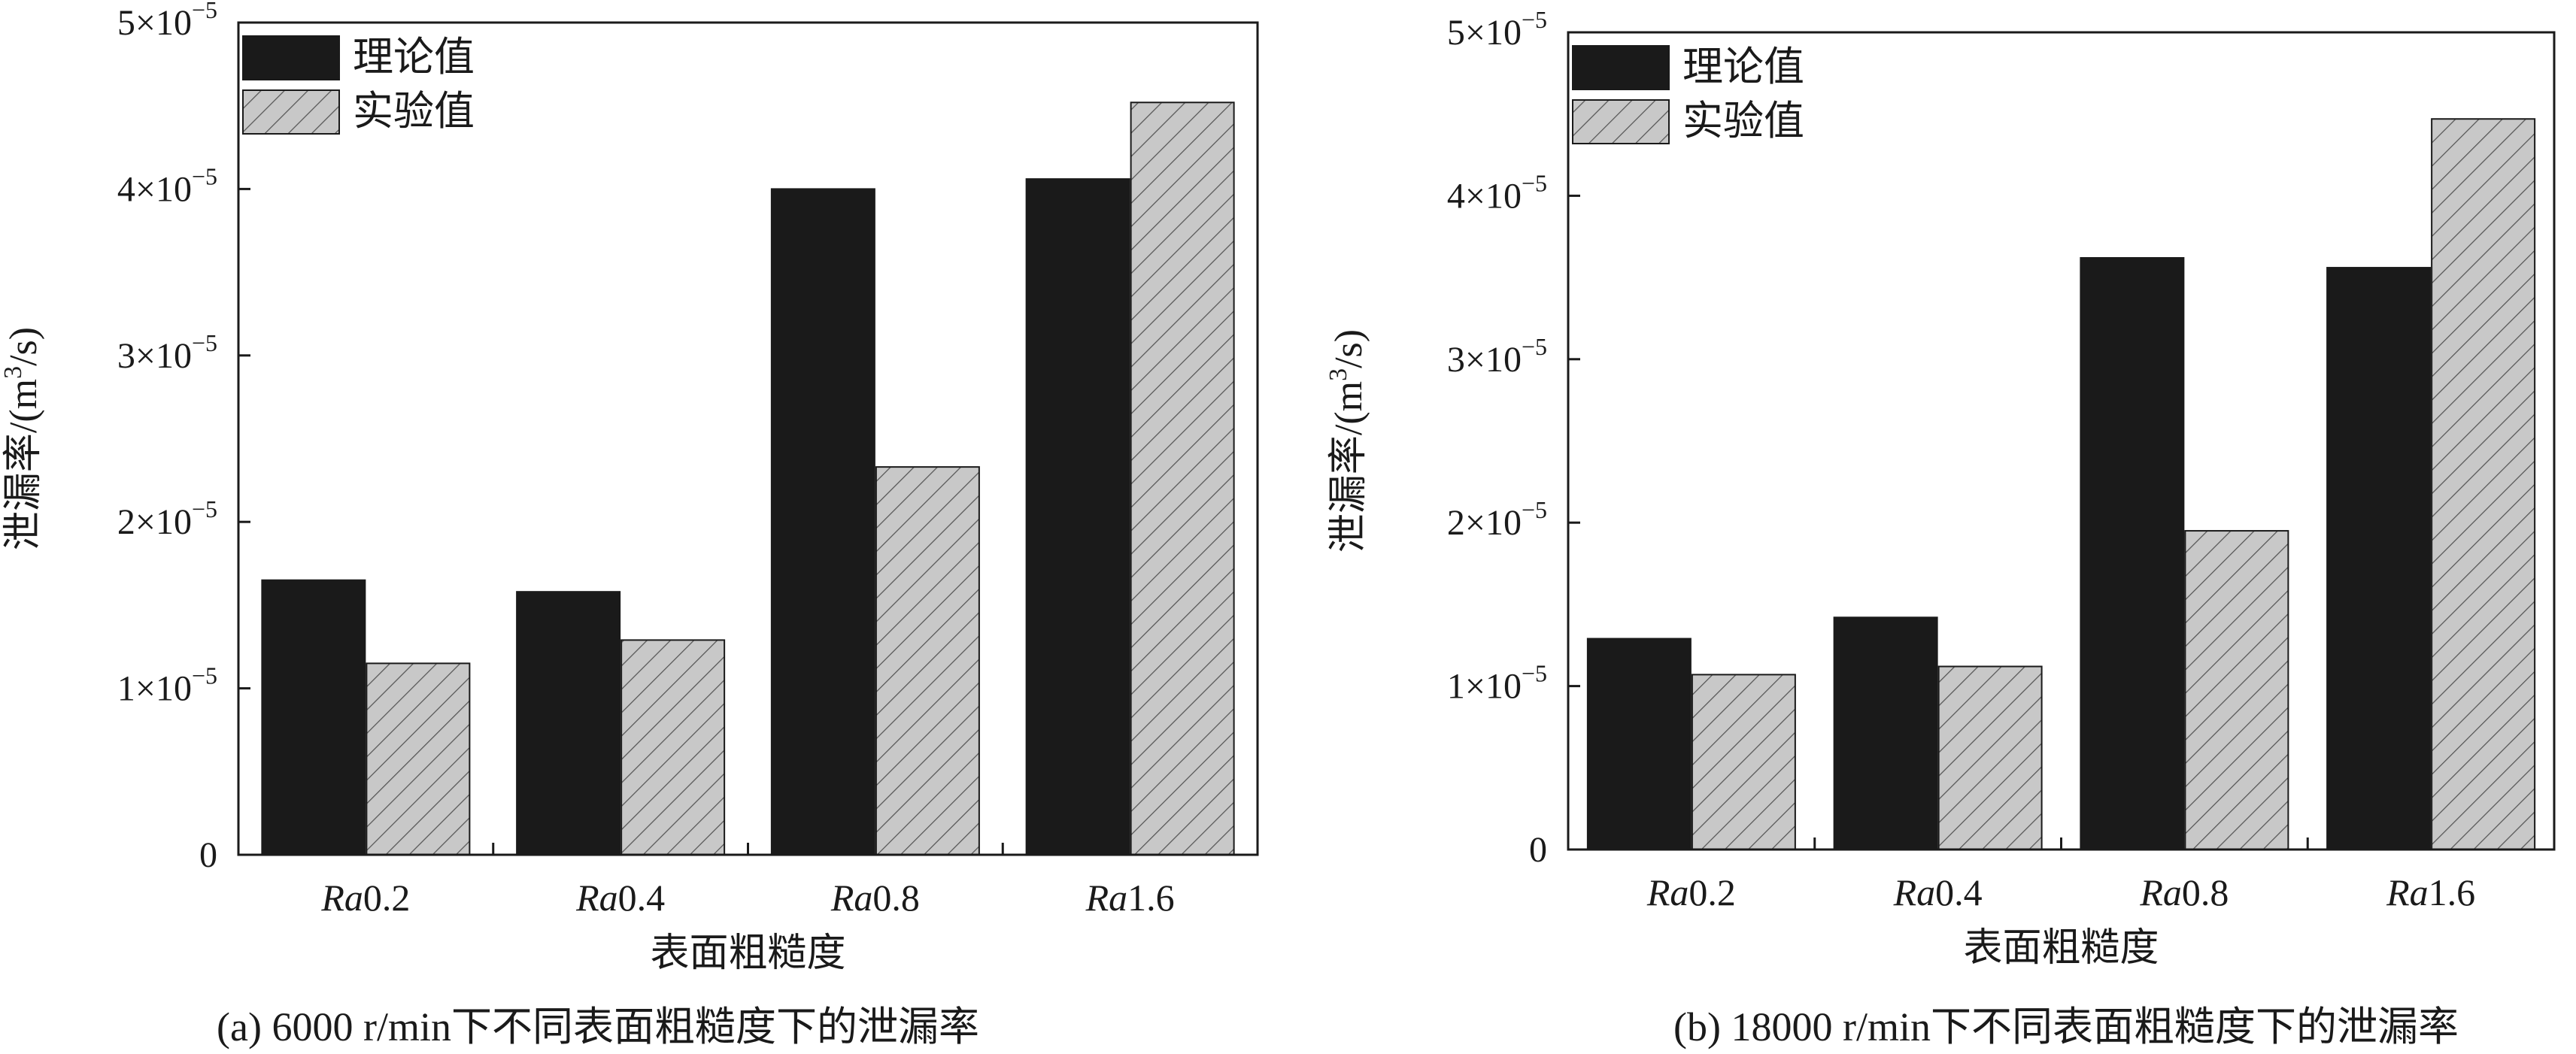  Describe the element at coordinates (1484, 196) in the screenshot. I see `panel-b-y-tick-base: 4×10` at that location.